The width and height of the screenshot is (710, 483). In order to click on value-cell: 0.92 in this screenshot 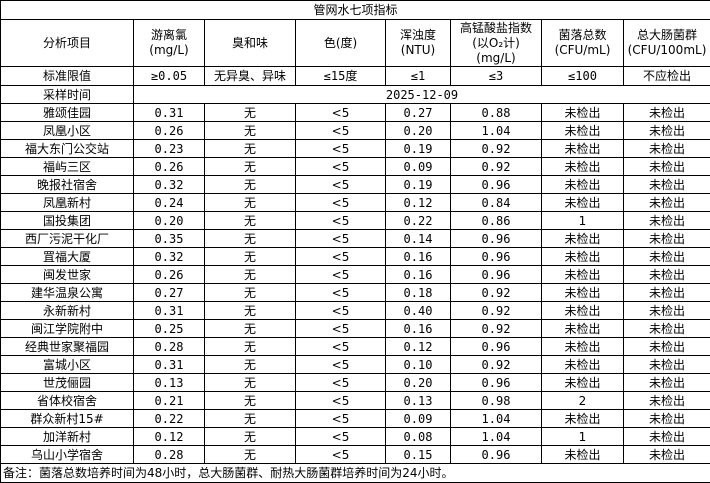, I will do `click(496, 329)`.